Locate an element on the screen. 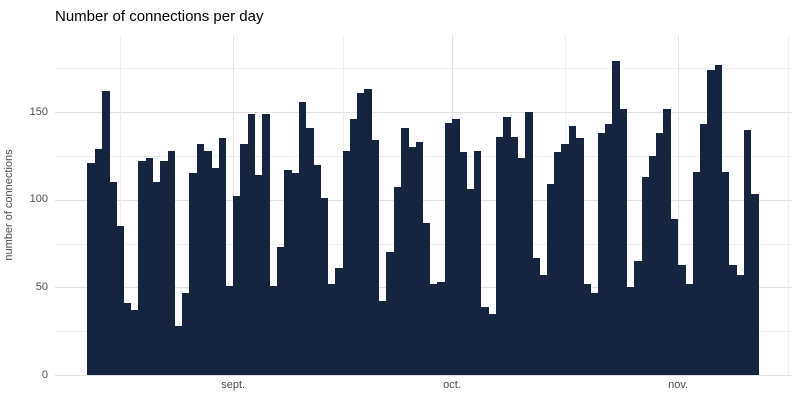  y-tick-label: 150 is located at coordinates (38, 111).